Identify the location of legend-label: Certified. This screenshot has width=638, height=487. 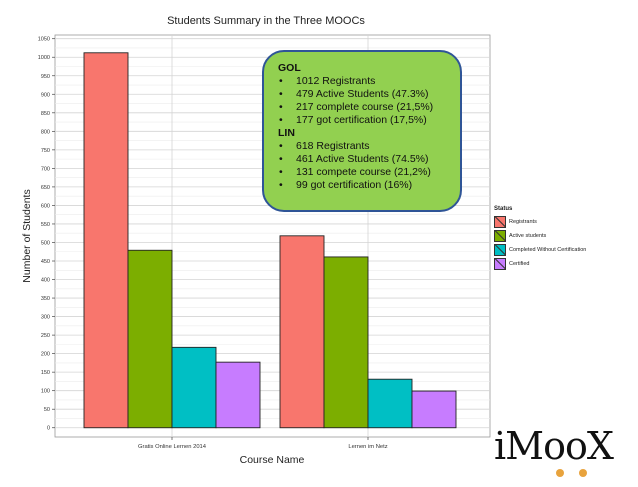
(519, 264).